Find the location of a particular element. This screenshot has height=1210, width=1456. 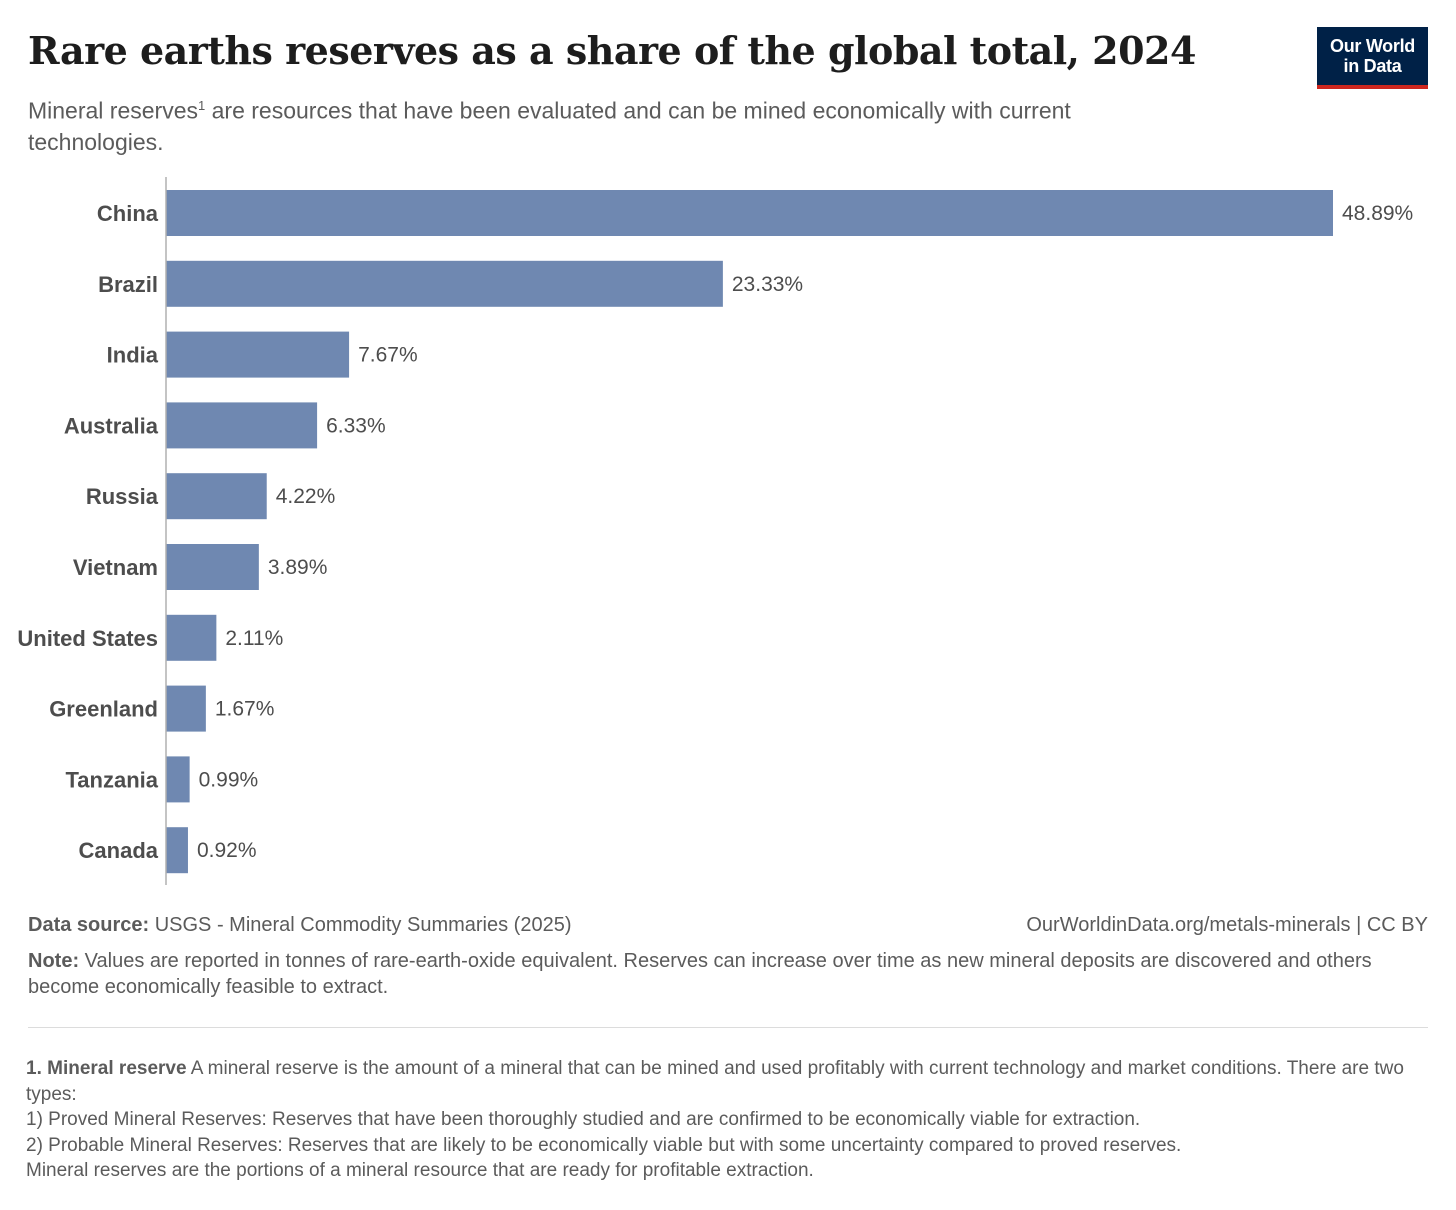

value-label-canada: 0.92% is located at coordinates (227, 850).